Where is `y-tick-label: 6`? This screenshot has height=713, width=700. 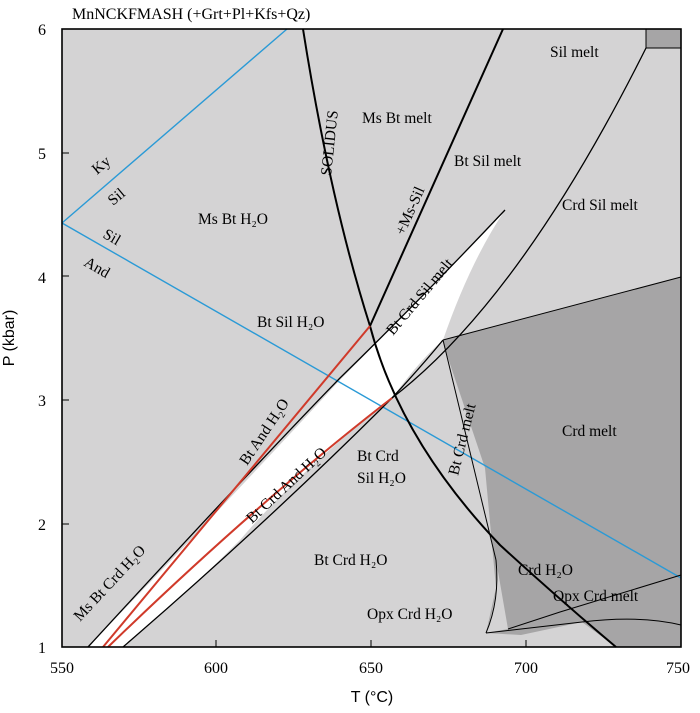
y-tick-label: 6 is located at coordinates (42, 30).